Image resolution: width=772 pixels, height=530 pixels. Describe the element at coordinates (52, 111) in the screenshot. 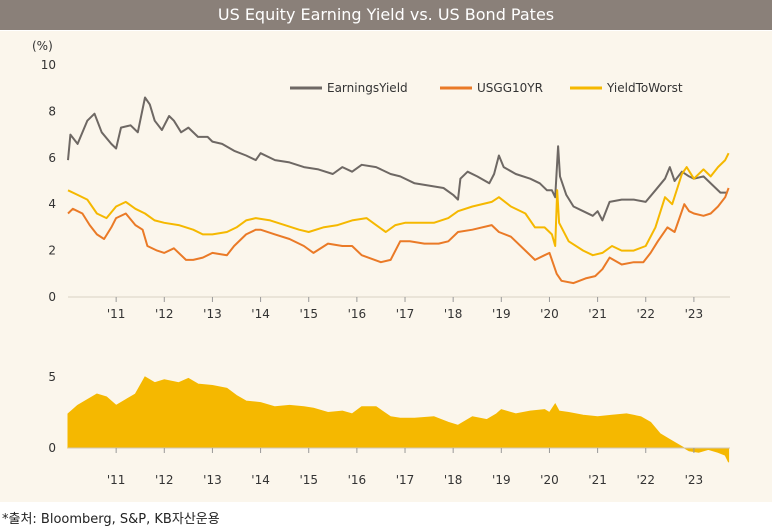

I see `top-y-tick-label: 8` at that location.